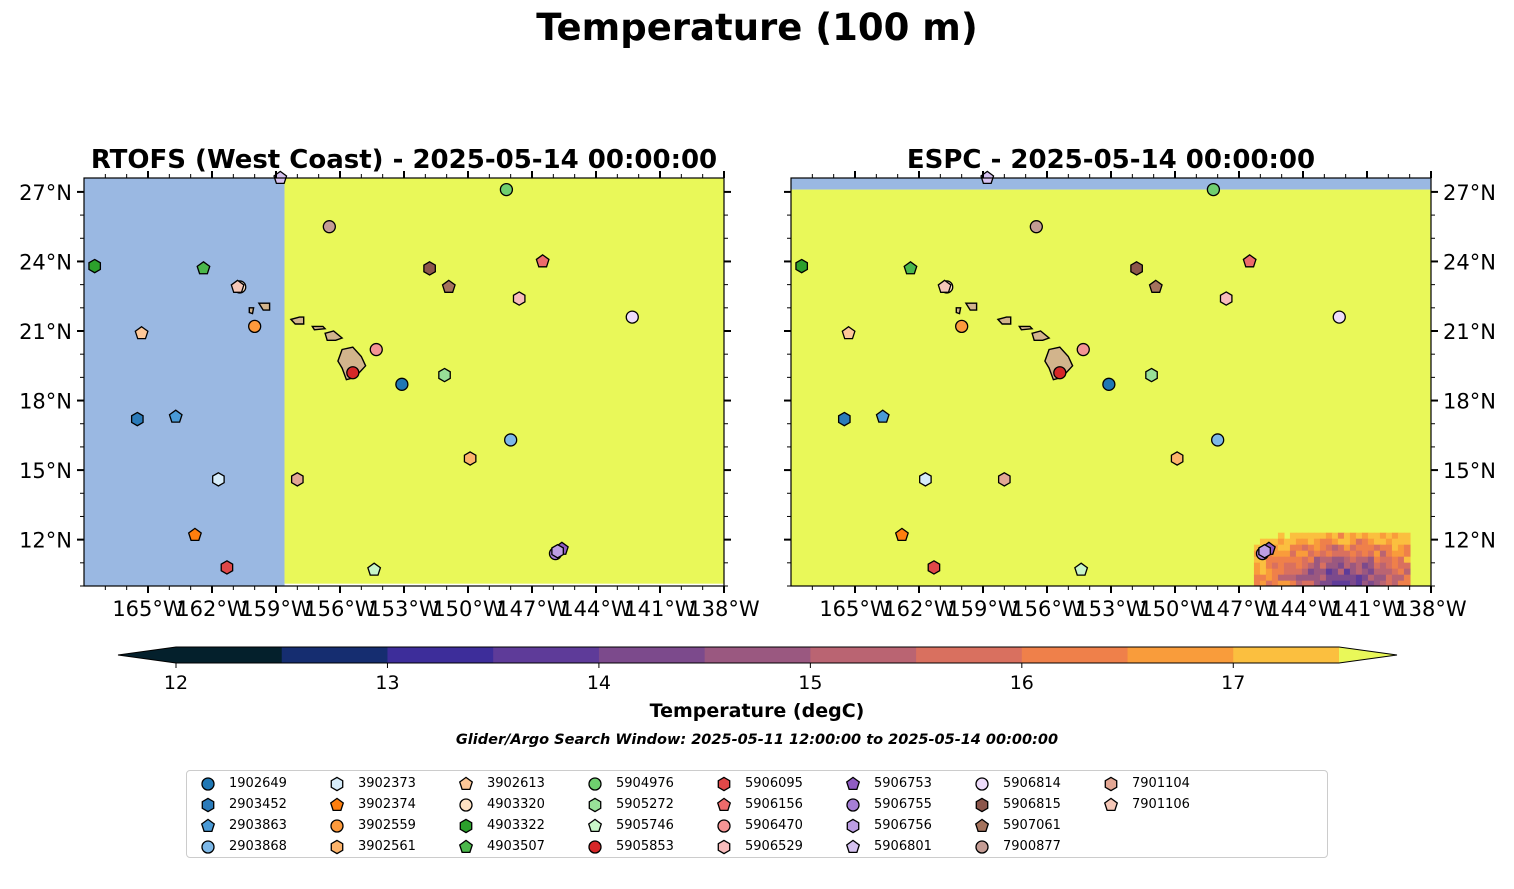  Describe the element at coordinates (855, 609) in the screenshot. I see `x-tick-label: 165°W` at that location.